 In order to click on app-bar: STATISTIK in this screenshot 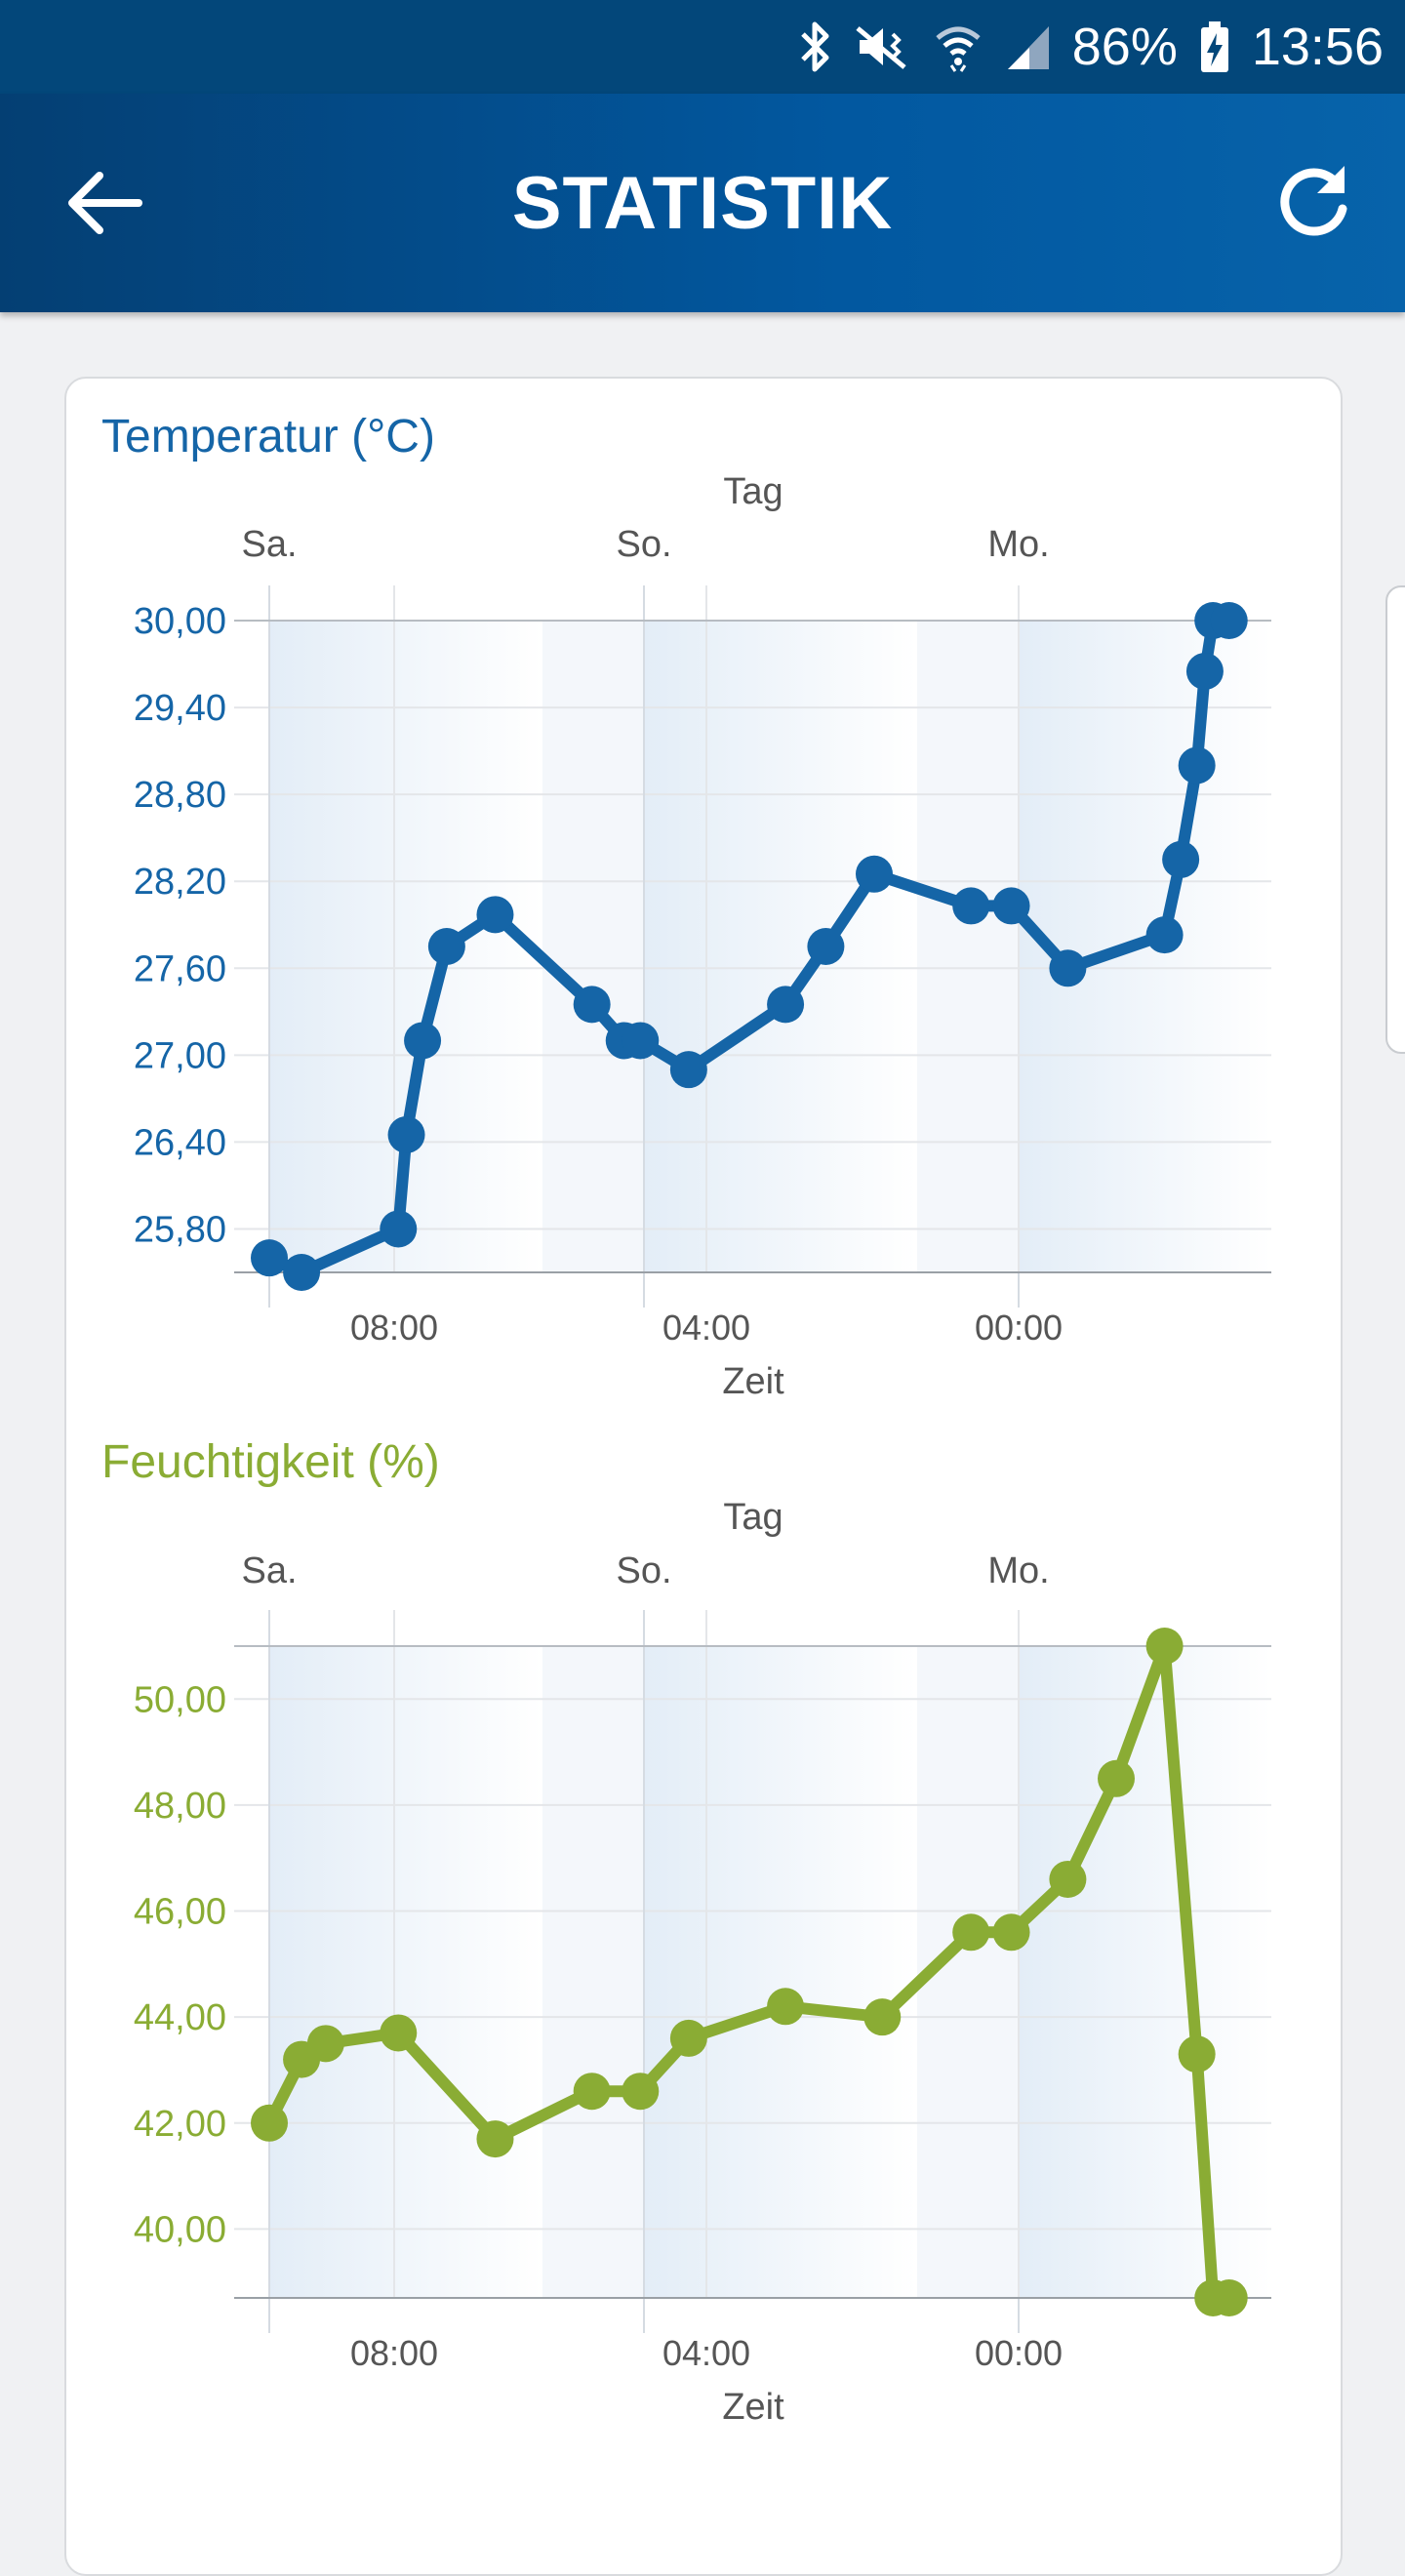, I will do `click(702, 203)`.